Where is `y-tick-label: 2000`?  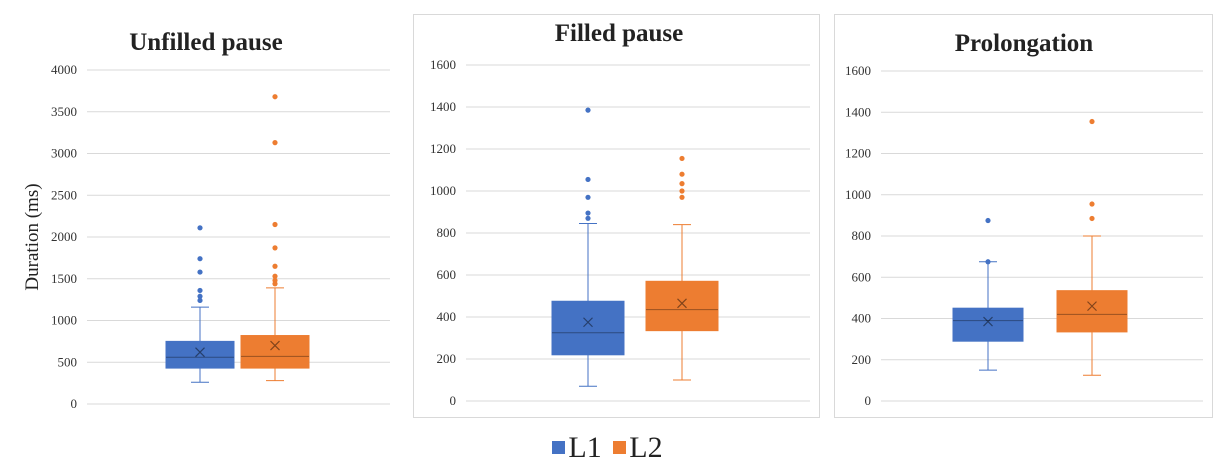
y-tick-label: 2000 is located at coordinates (64, 236).